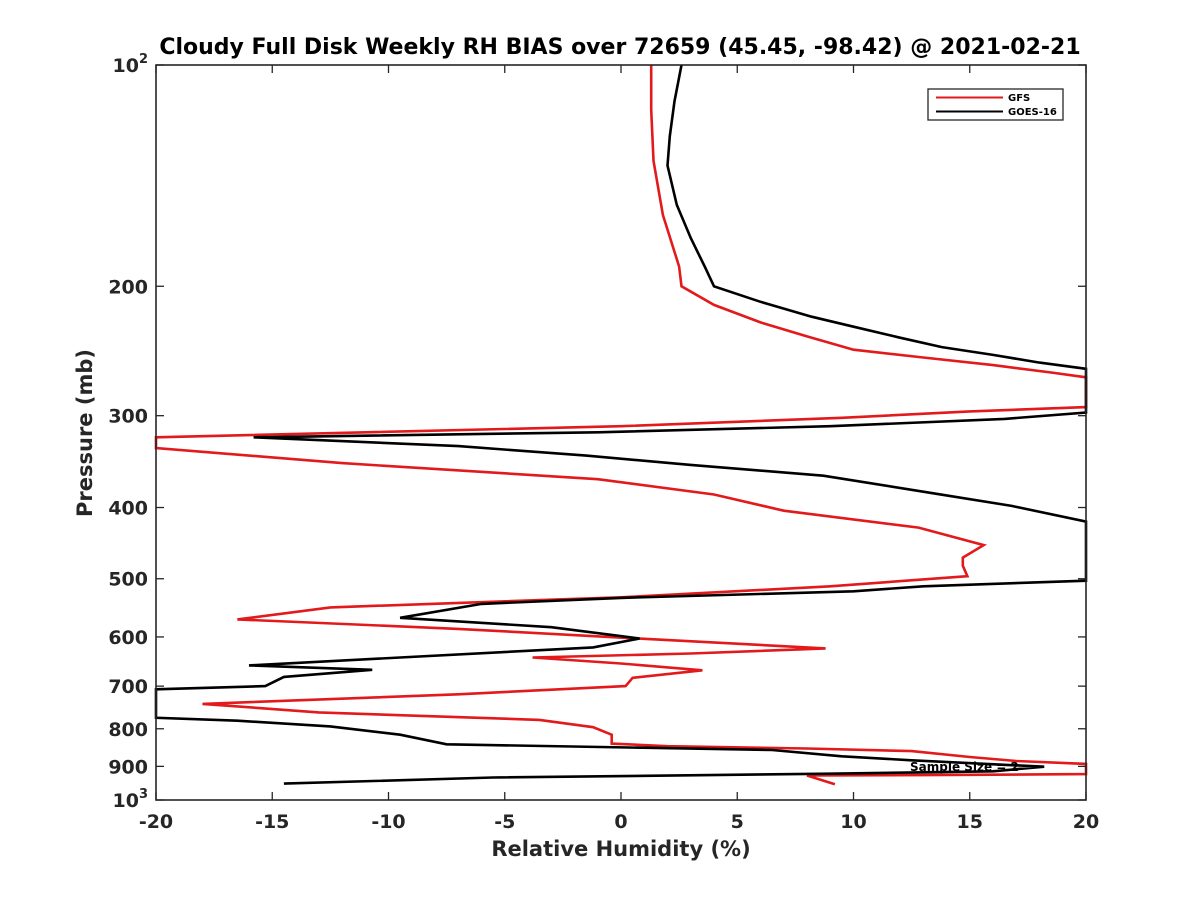 This screenshot has height=900, width=1200. What do you see at coordinates (272, 822) in the screenshot?
I see `x-tick-label: -15` at bounding box center [272, 822].